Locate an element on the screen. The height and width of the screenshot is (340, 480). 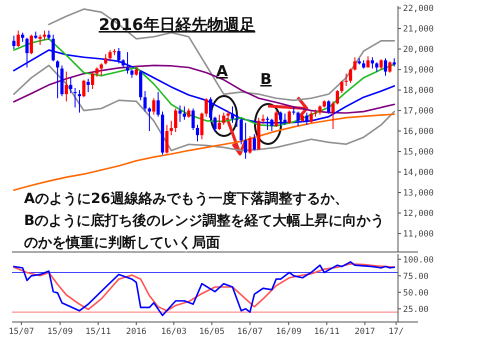
text: 2016年日経先物週足 is located at coordinates (177, 24).